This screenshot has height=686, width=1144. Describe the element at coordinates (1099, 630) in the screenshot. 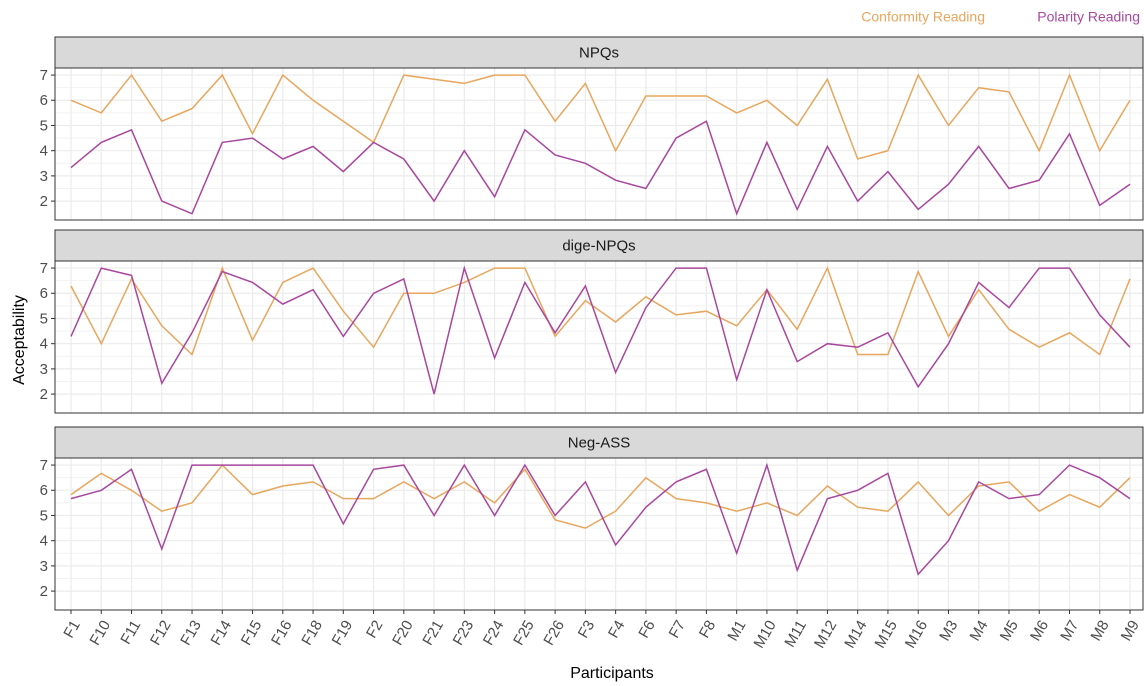

I see `x-tick-label: M8` at that location.